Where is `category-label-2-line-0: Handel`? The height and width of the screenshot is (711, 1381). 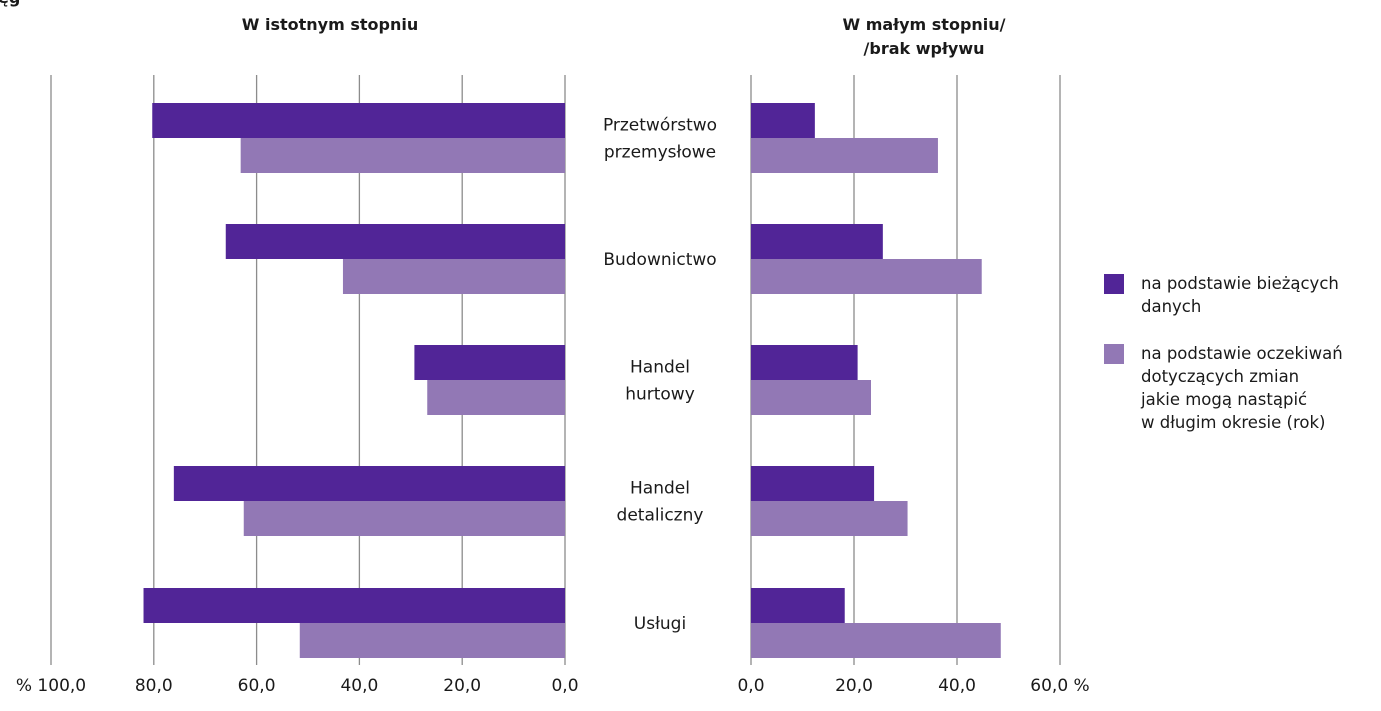 category-label-2-line-0: Handel is located at coordinates (660, 368).